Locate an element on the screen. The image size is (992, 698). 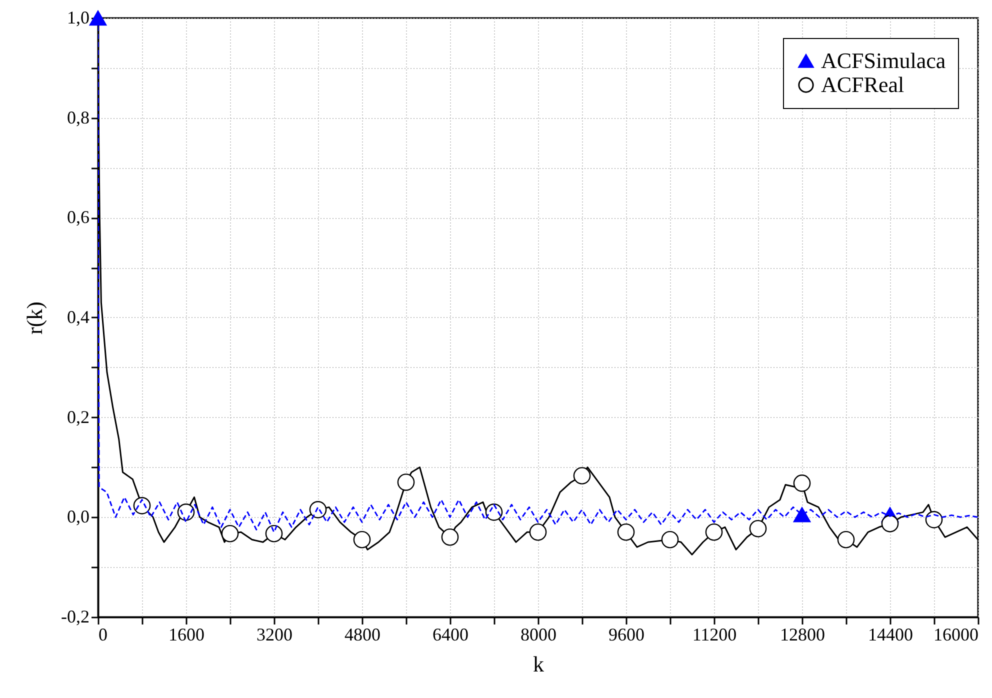
x-tick-label: 9600 is located at coordinates (626, 634).